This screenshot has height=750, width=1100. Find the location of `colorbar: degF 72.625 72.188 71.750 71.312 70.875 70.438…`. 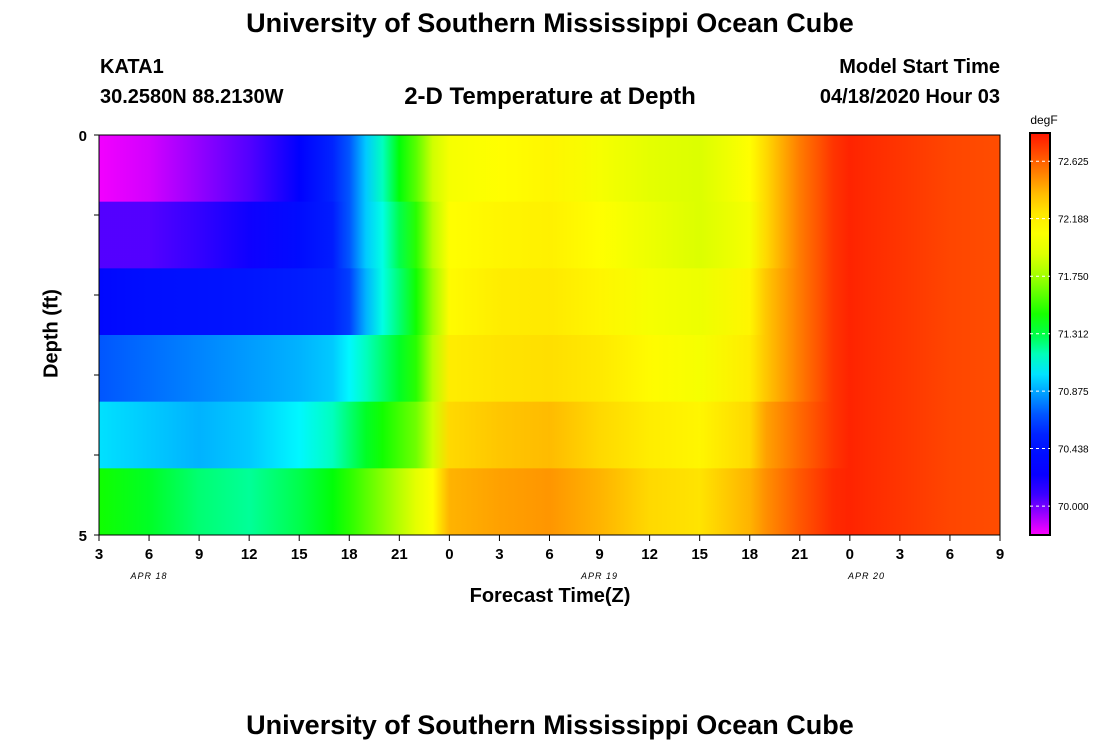

colorbar: degF 72.625 72.188 71.750 71.312 70.875 70.438… is located at coordinates (1059, 324).